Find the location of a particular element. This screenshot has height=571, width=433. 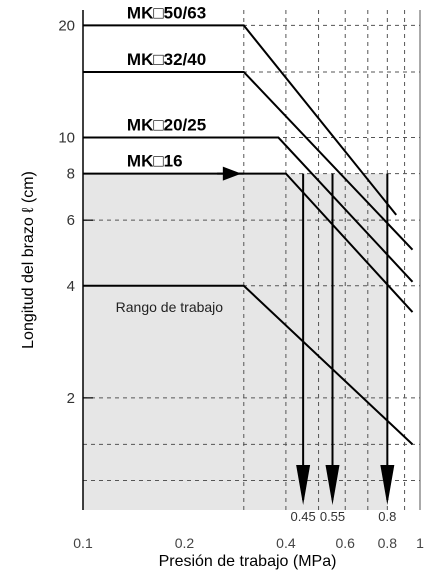

x-axis-title: Presión de trabajo (MPa) is located at coordinates (248, 561).